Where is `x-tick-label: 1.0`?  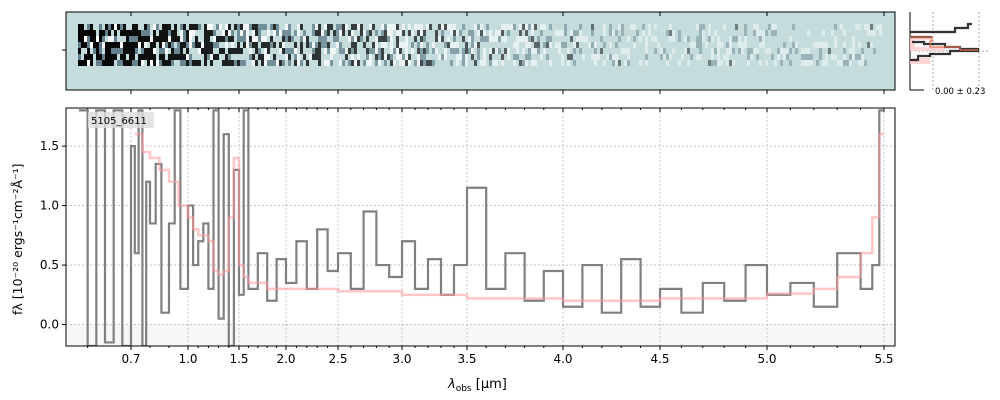 x-tick-label: 1.0 is located at coordinates (187, 359).